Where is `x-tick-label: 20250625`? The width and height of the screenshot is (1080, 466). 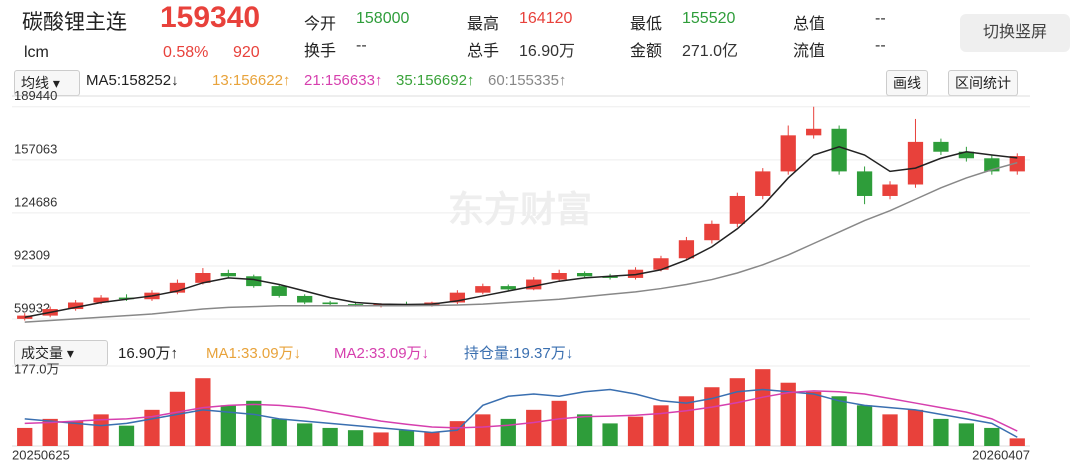
x-tick-label: 20250625 is located at coordinates (41, 454).